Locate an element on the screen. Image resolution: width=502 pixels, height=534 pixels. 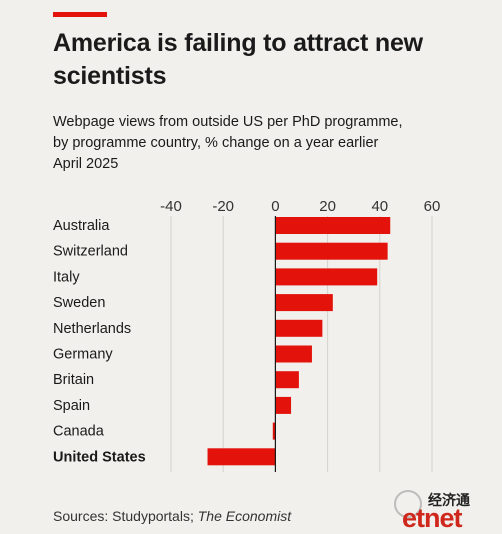
watermark-ring-icon is located at coordinates (408, 504).